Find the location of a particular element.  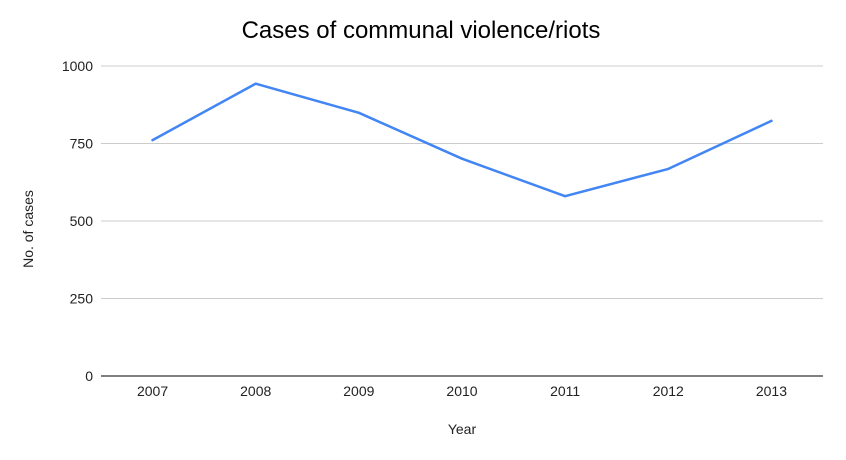

y-axis-ticks: 0 250 500 750 1000 is located at coordinates (77, 221).